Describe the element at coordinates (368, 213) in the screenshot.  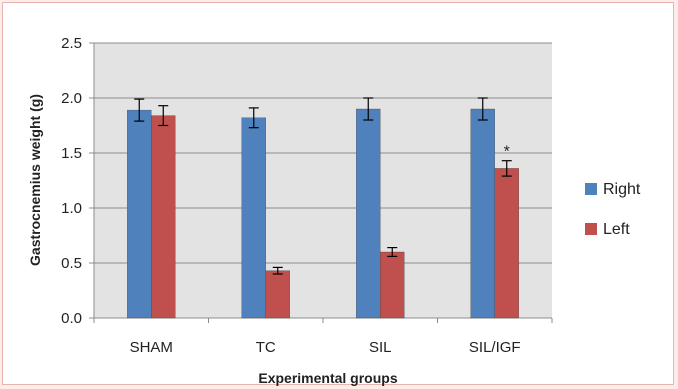
I see `bar-right-sil` at that location.